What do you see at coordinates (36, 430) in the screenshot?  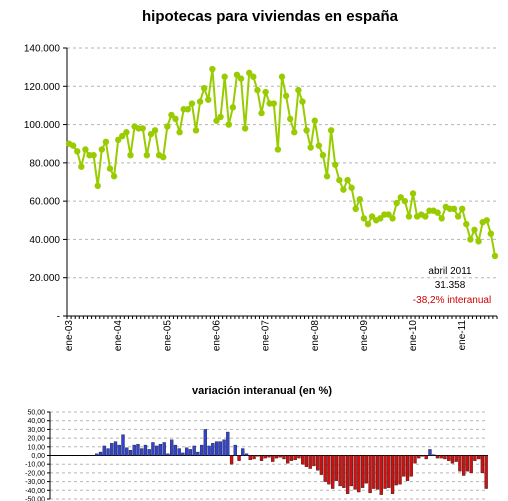 I see `sub-y-tick-label: 30,00` at bounding box center [36, 430].